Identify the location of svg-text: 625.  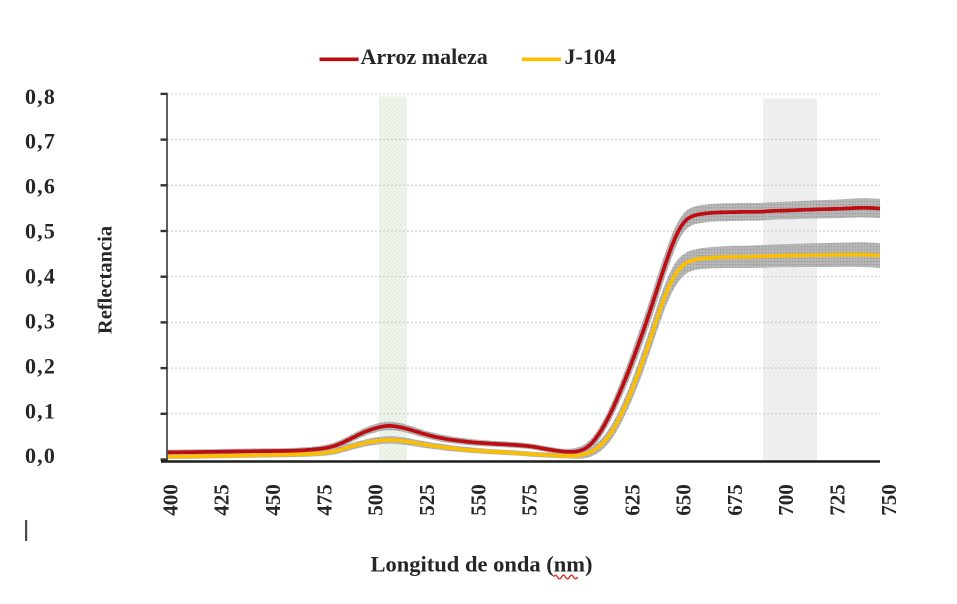
(632, 500).